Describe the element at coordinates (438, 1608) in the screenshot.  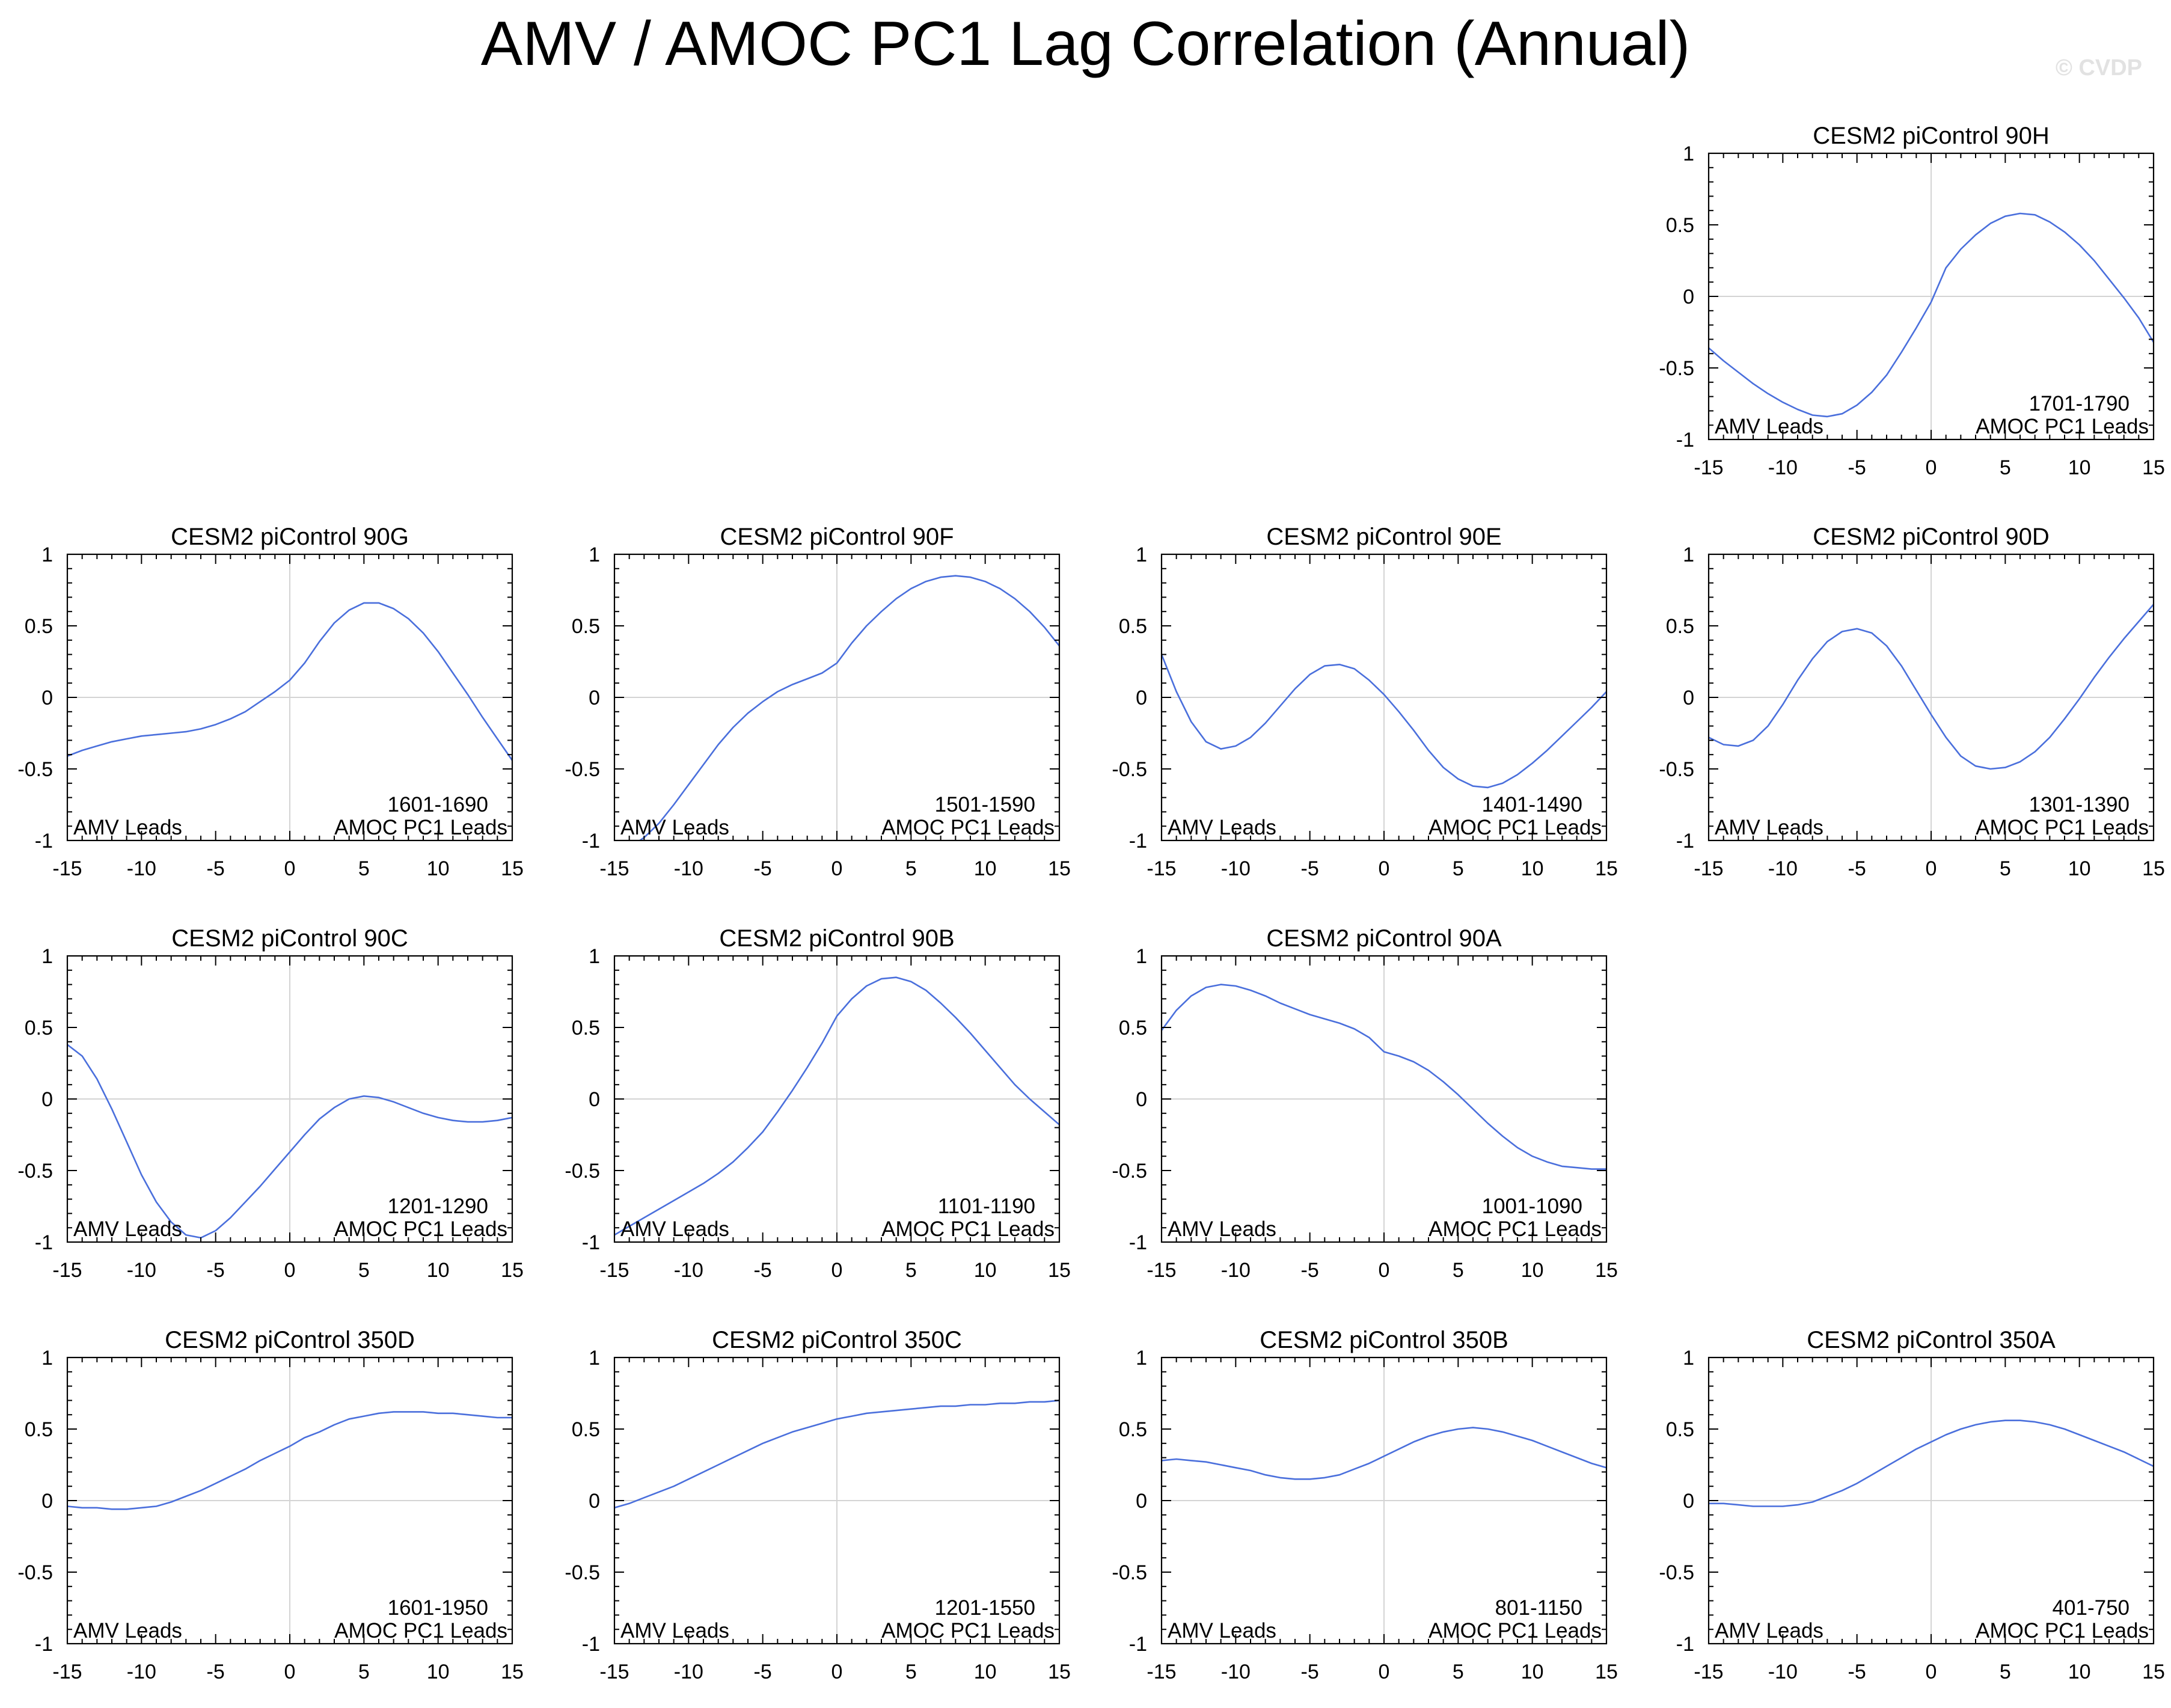
I see `period-label: 1601-1950` at that location.